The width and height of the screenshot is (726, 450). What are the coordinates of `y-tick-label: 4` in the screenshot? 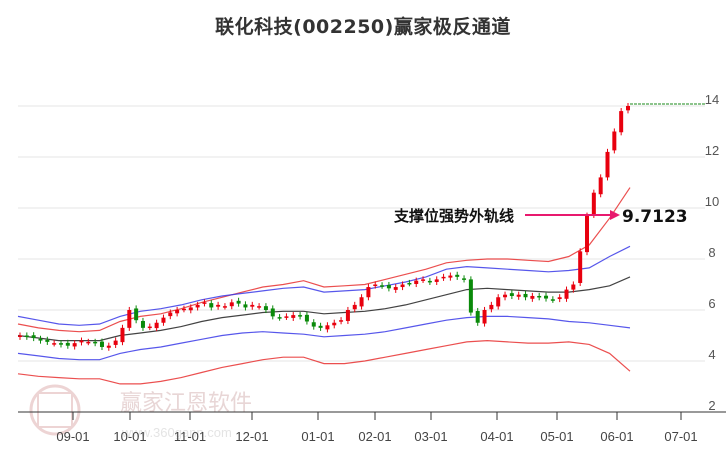 It's located at (711, 354).